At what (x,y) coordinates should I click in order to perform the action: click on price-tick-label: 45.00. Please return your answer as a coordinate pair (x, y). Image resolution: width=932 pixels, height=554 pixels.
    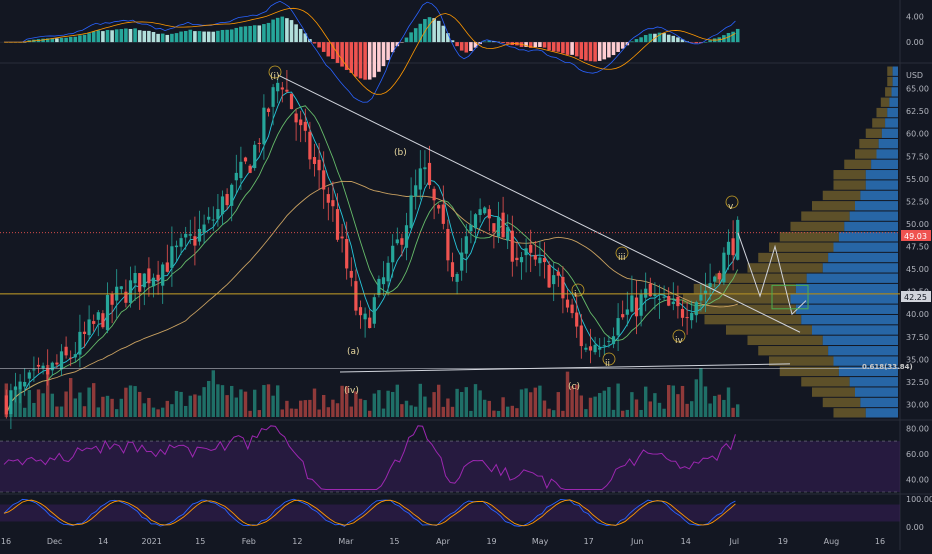
    Looking at the image, I should click on (917, 269).